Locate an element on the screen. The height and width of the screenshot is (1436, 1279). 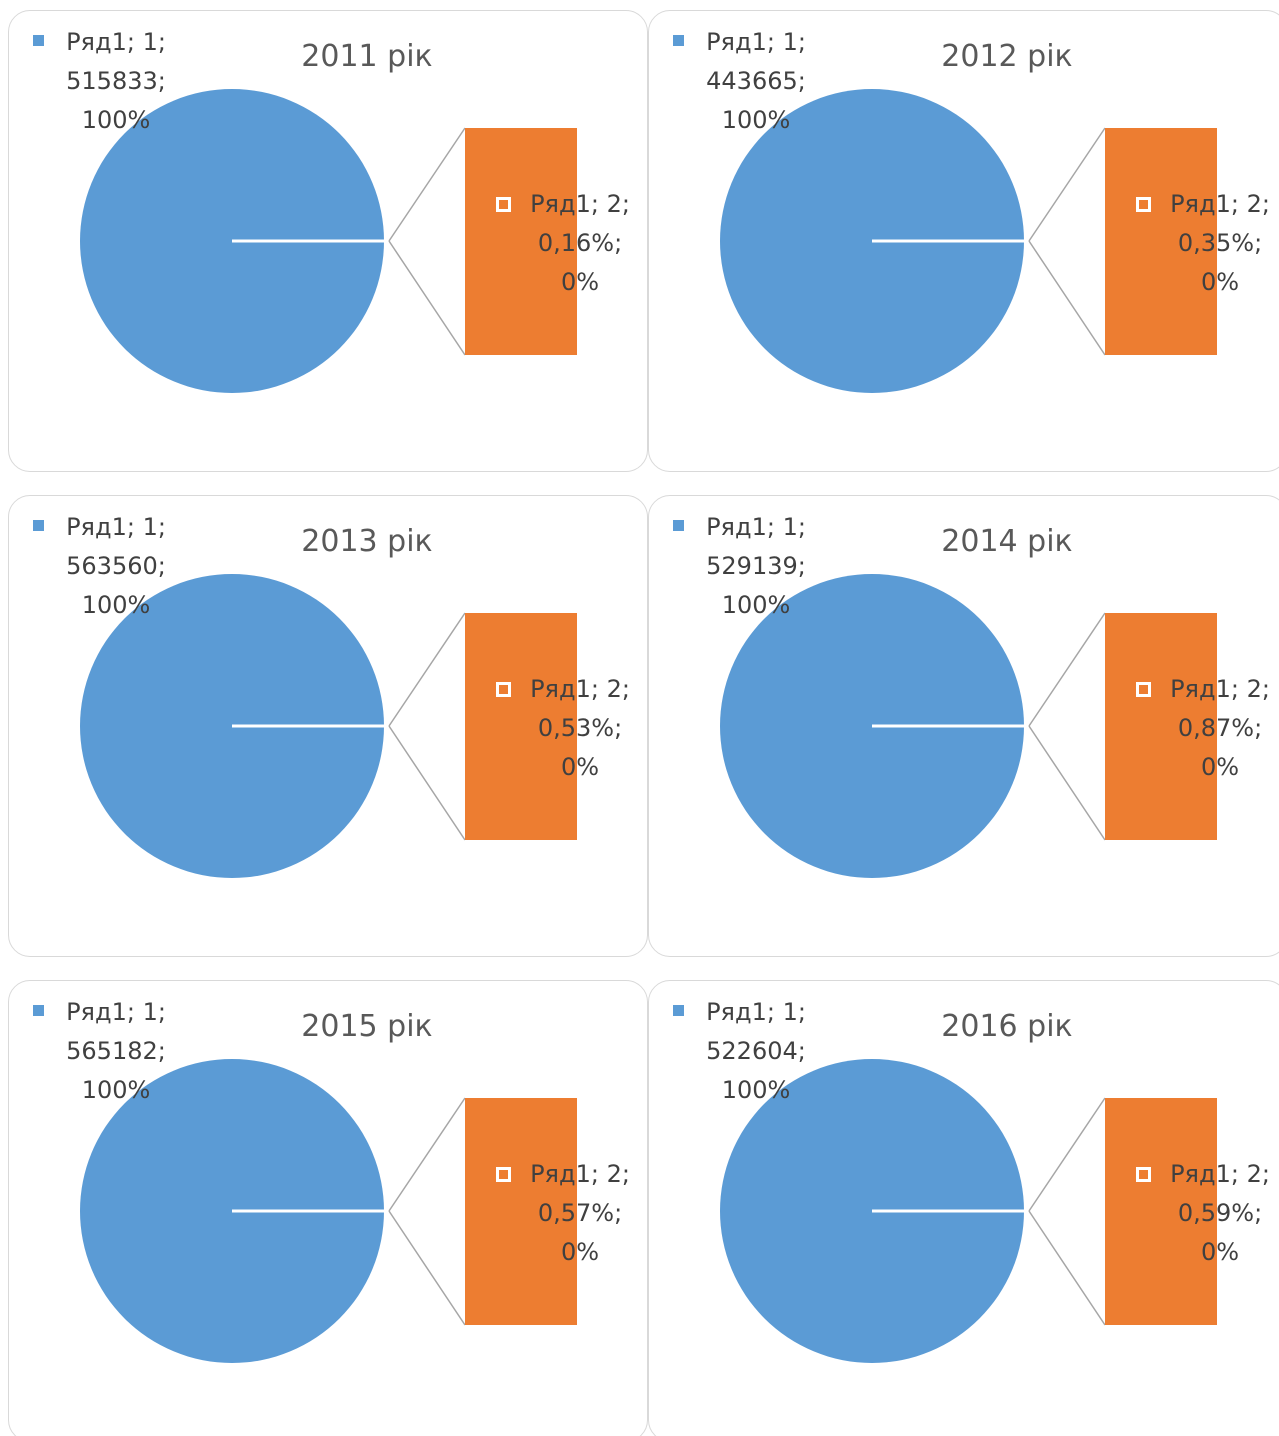
data-label: Ряд1; 1; 515833; 100% is located at coordinates (116, 81).